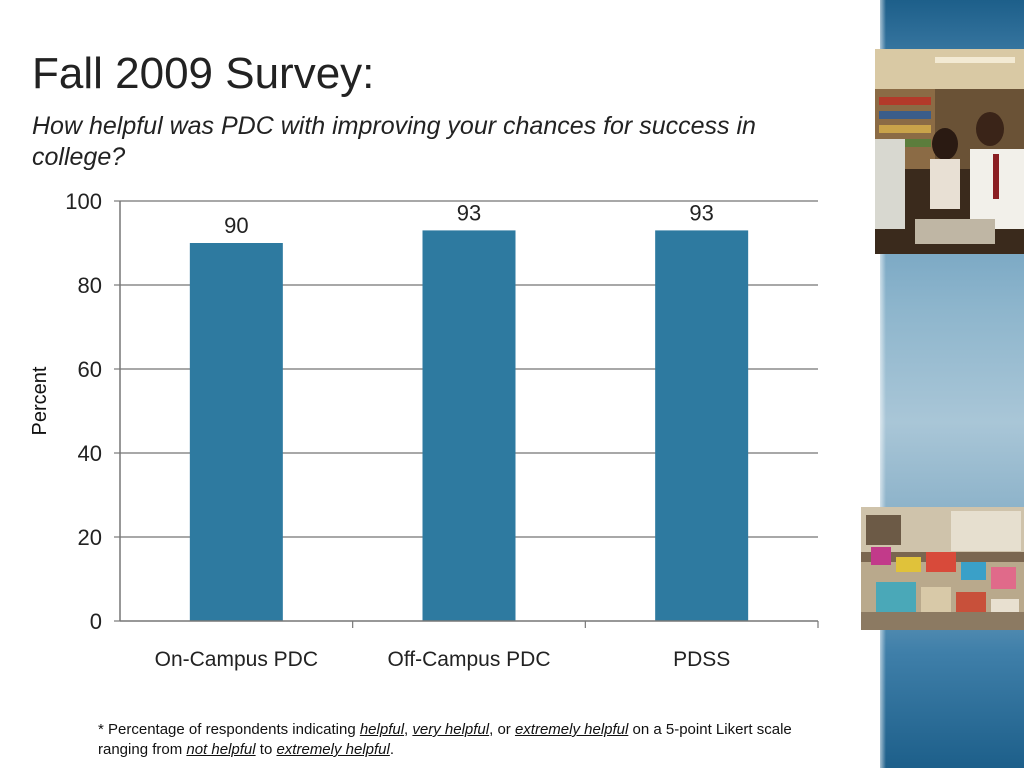  What do you see at coordinates (949, 151) in the screenshot?
I see `classroom-photo` at bounding box center [949, 151].